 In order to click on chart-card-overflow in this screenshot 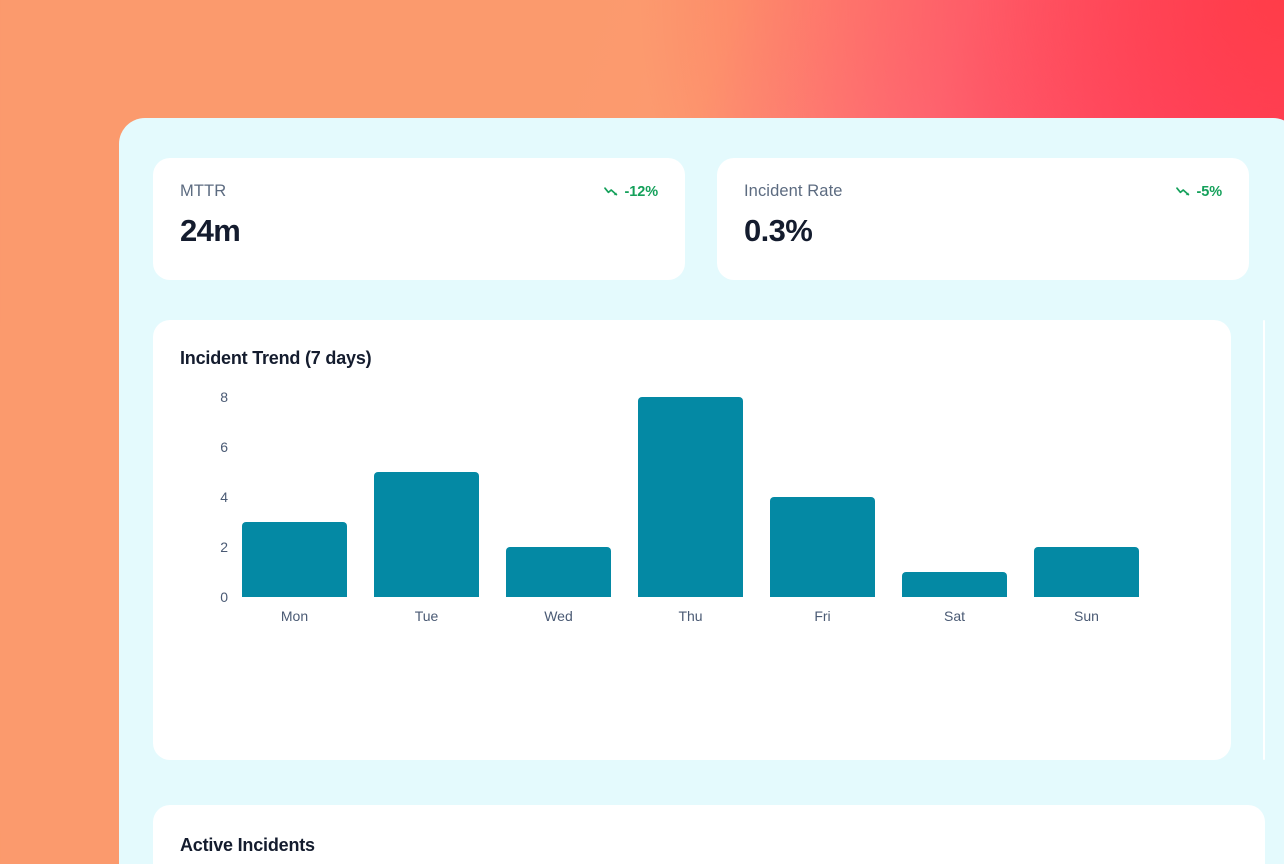, I will do `click(1264, 540)`.